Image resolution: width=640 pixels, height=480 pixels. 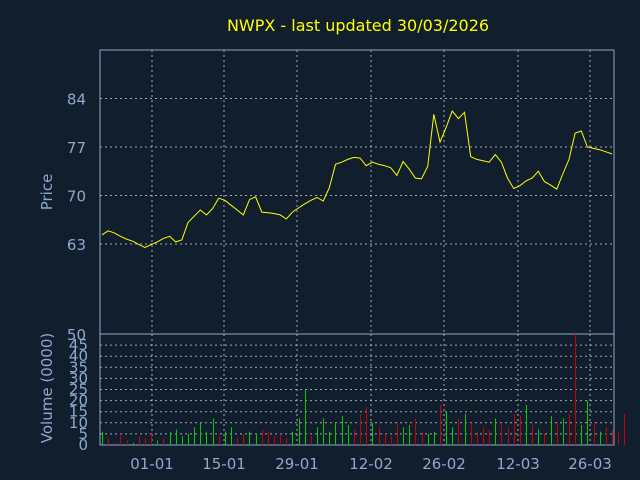 I want to click on price-tick-label: 50, so click(x=76, y=335).